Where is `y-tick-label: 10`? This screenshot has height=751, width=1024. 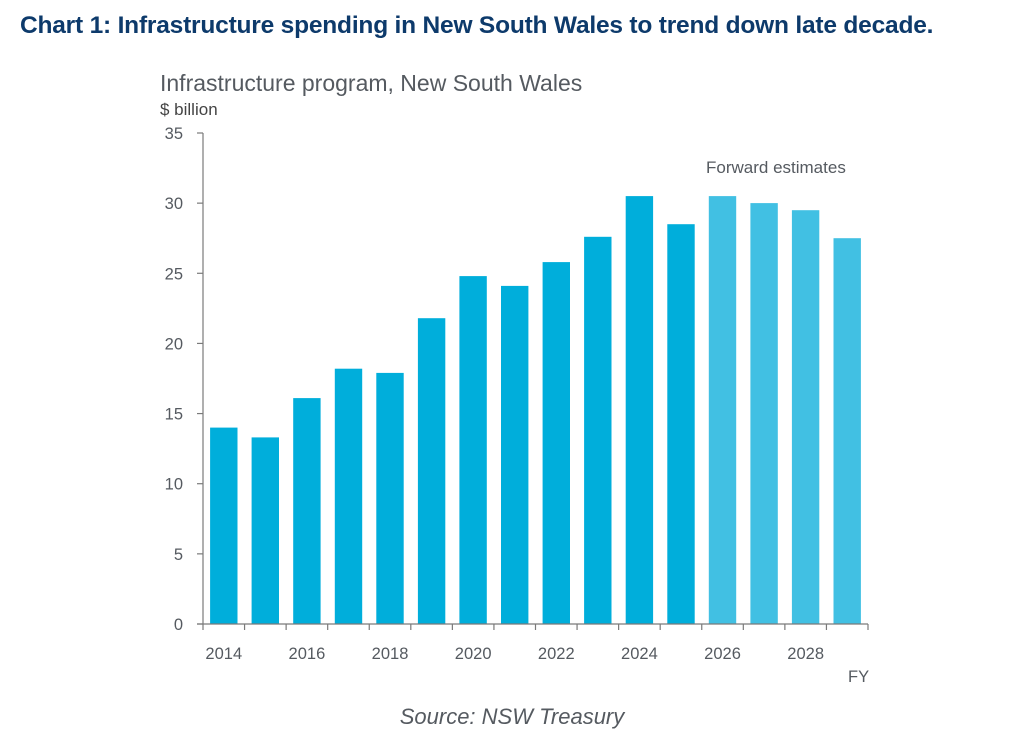
y-tick-label: 10 is located at coordinates (174, 485).